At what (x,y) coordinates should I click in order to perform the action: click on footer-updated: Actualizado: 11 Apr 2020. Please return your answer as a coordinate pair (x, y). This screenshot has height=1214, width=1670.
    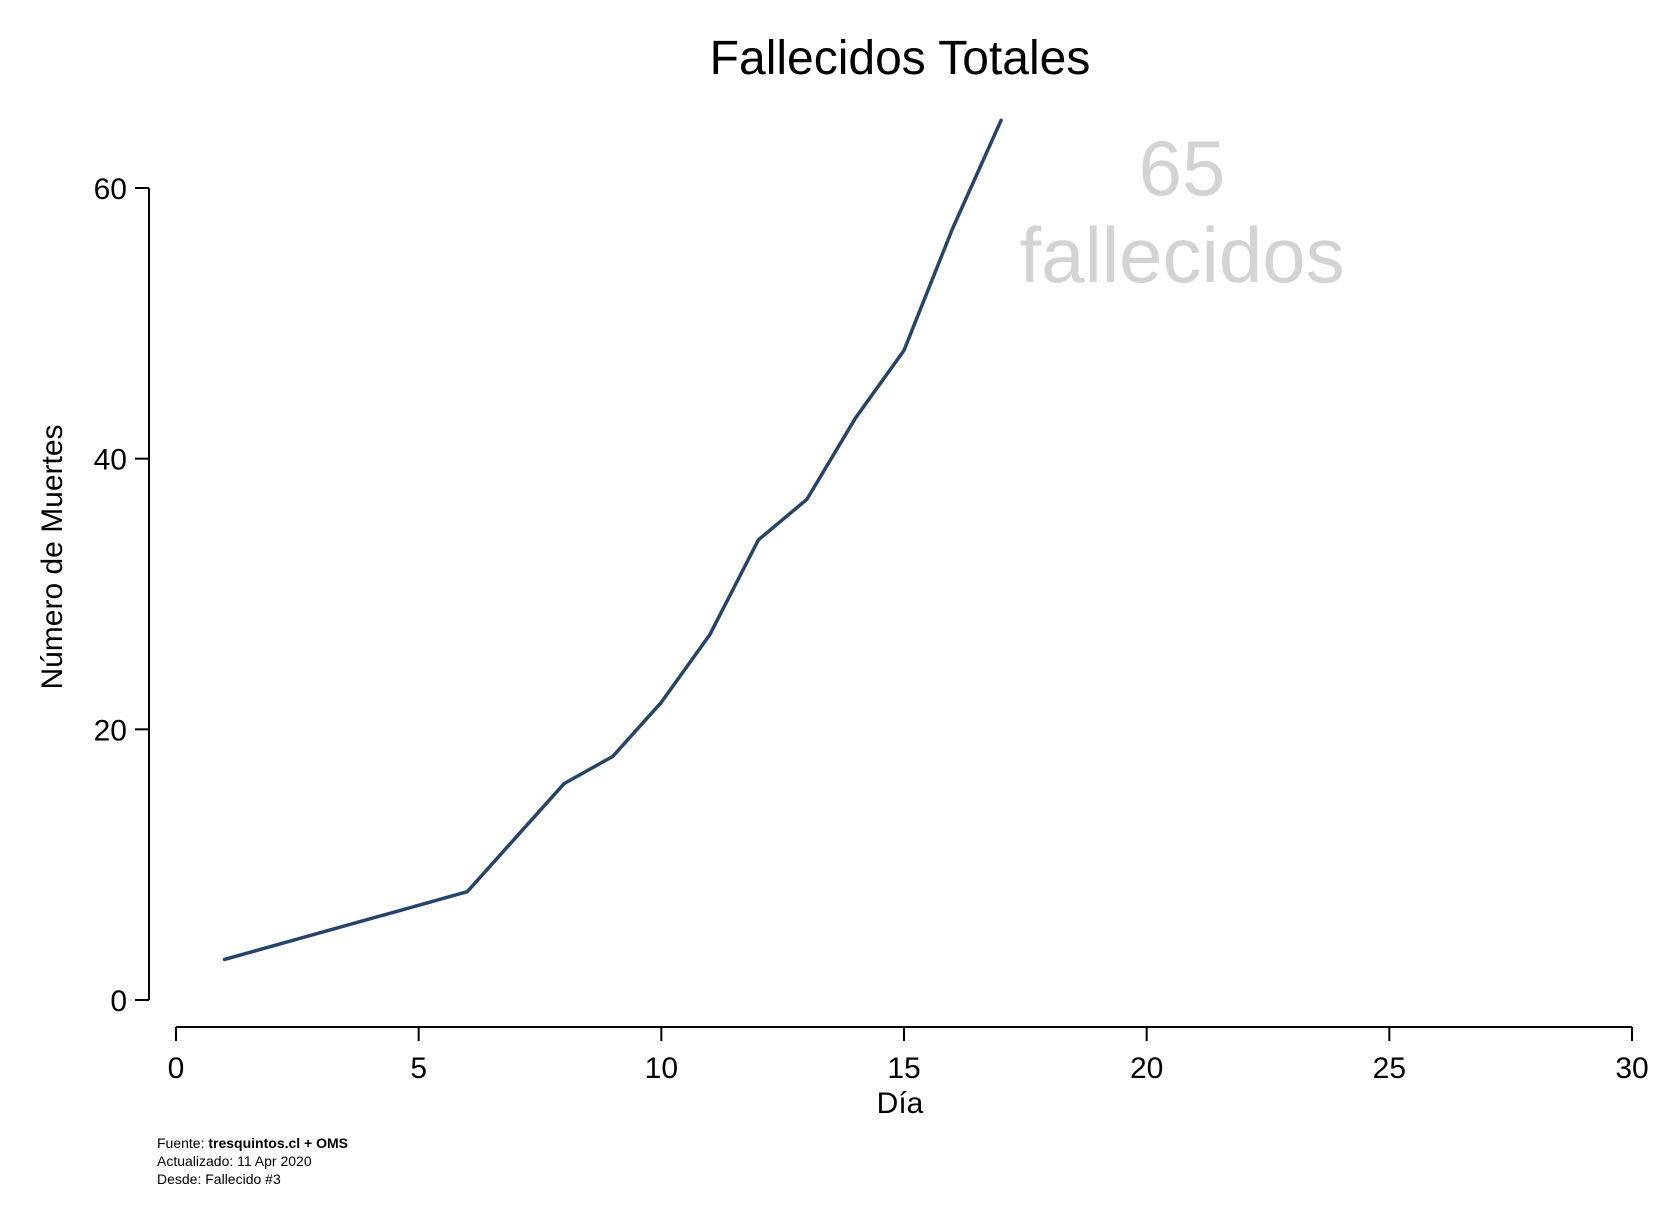
    Looking at the image, I should click on (234, 1161).